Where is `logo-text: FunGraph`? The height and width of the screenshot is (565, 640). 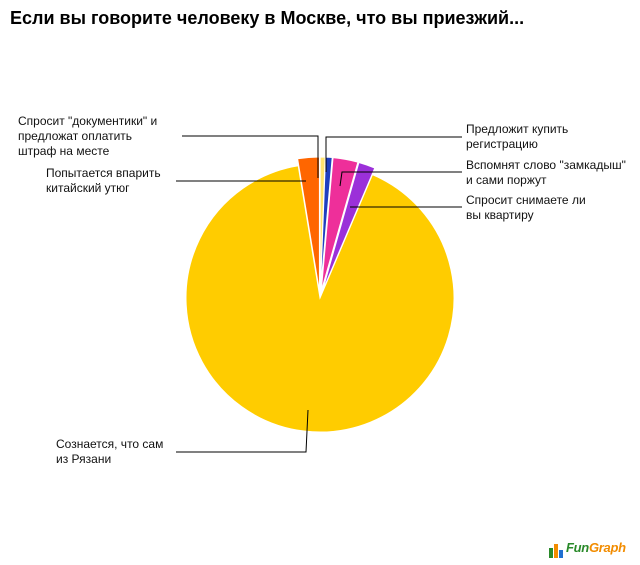
logo-text: FunGraph is located at coordinates (596, 547).